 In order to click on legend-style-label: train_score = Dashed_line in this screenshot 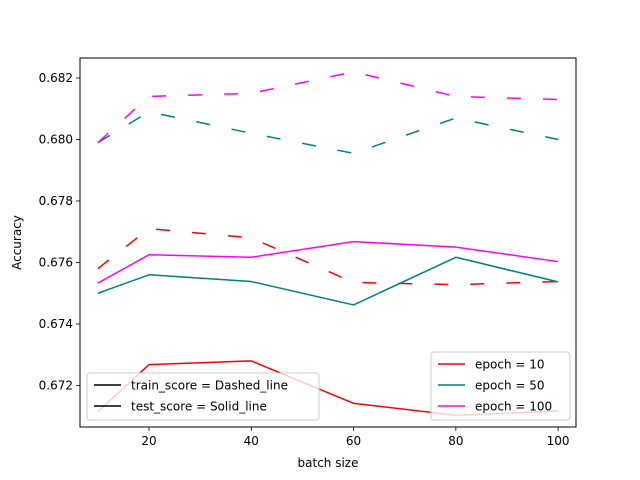, I will do `click(209, 386)`.